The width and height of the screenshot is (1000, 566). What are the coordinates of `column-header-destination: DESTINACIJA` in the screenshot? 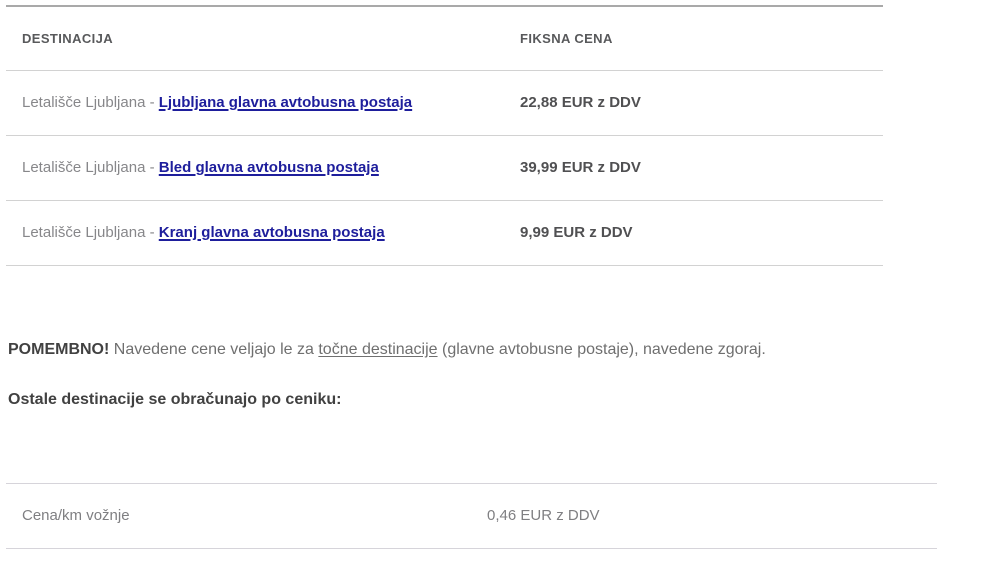 It's located at (68, 38).